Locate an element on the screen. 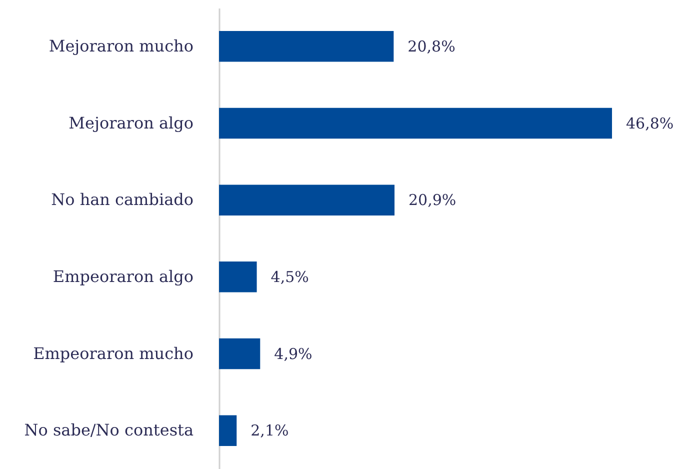  data-label: 20,9% is located at coordinates (432, 200).